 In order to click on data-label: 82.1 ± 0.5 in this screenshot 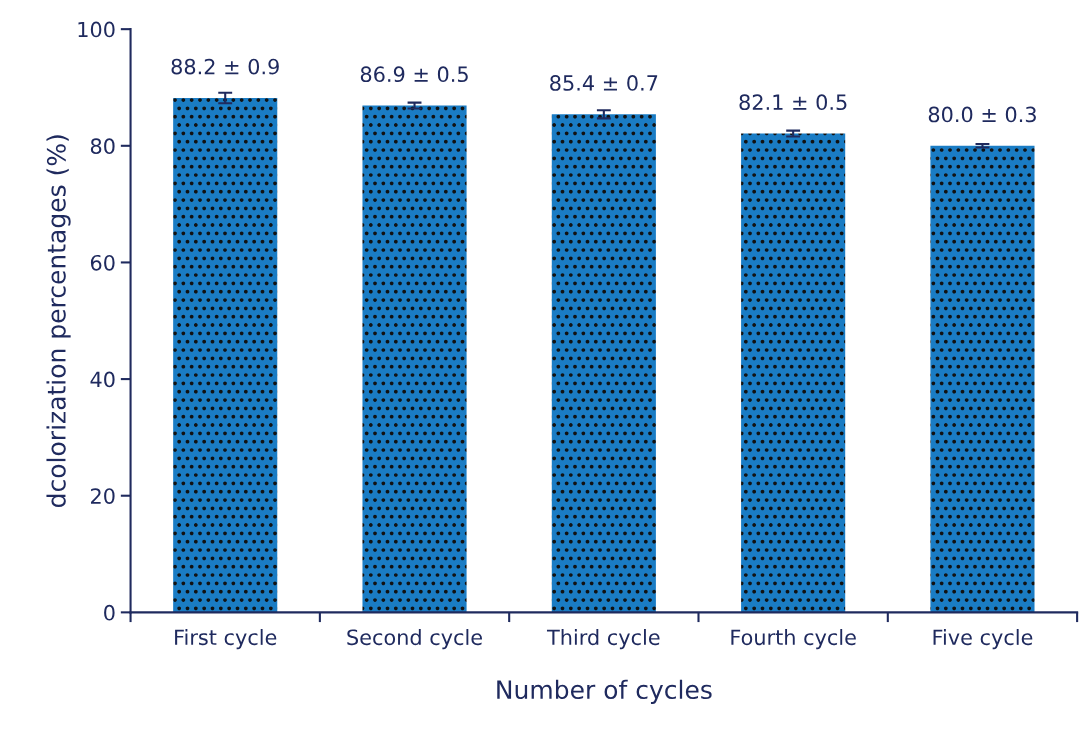, I will do `click(793, 102)`.